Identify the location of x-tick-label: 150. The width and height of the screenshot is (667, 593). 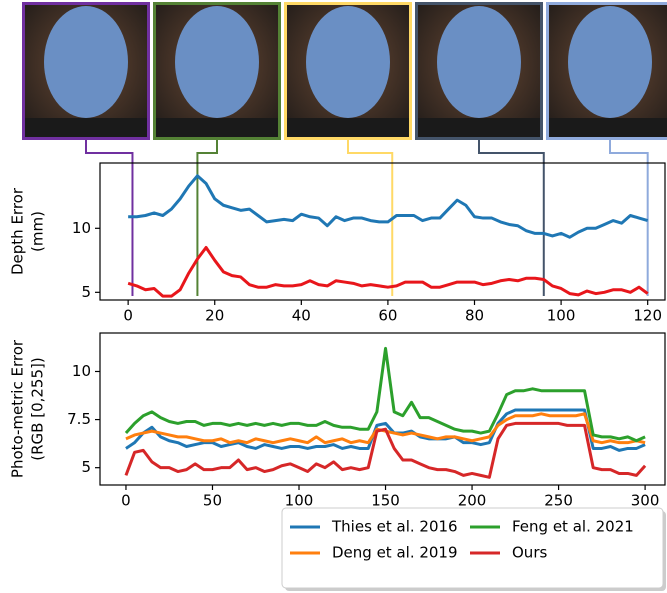
(385, 501).